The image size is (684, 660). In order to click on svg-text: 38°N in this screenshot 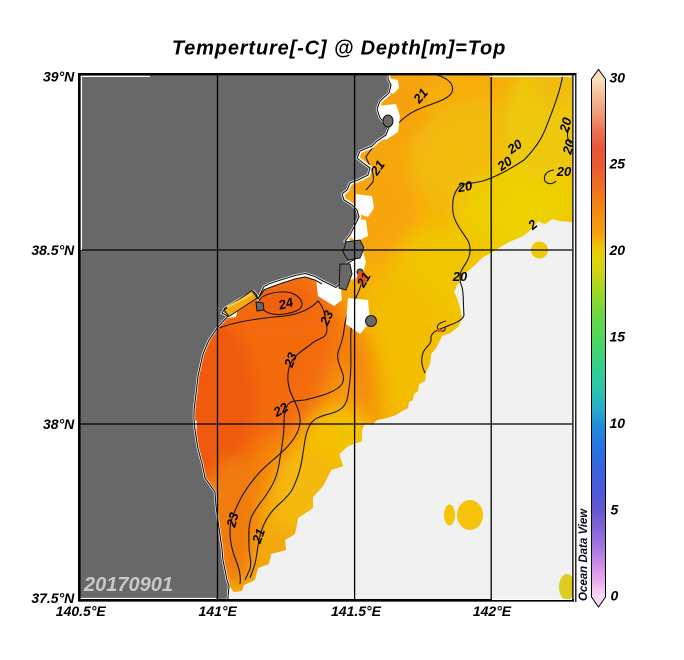, I will do `click(59, 424)`.